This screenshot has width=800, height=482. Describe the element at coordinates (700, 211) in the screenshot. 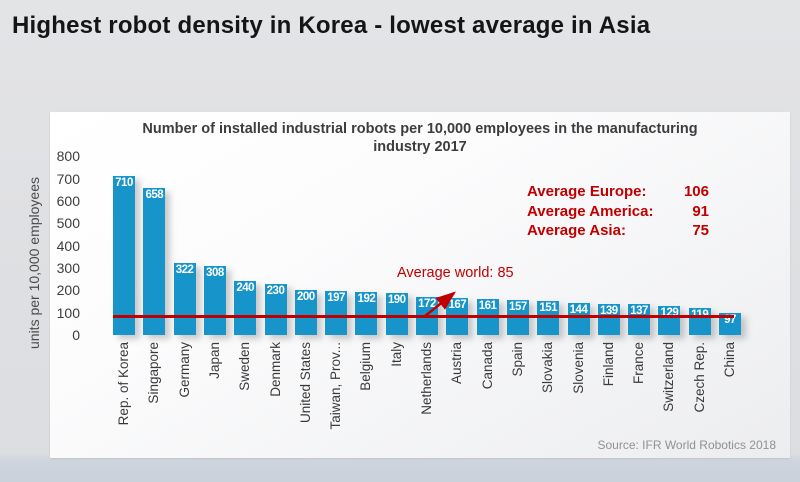

I see `average-america-value: 91` at that location.